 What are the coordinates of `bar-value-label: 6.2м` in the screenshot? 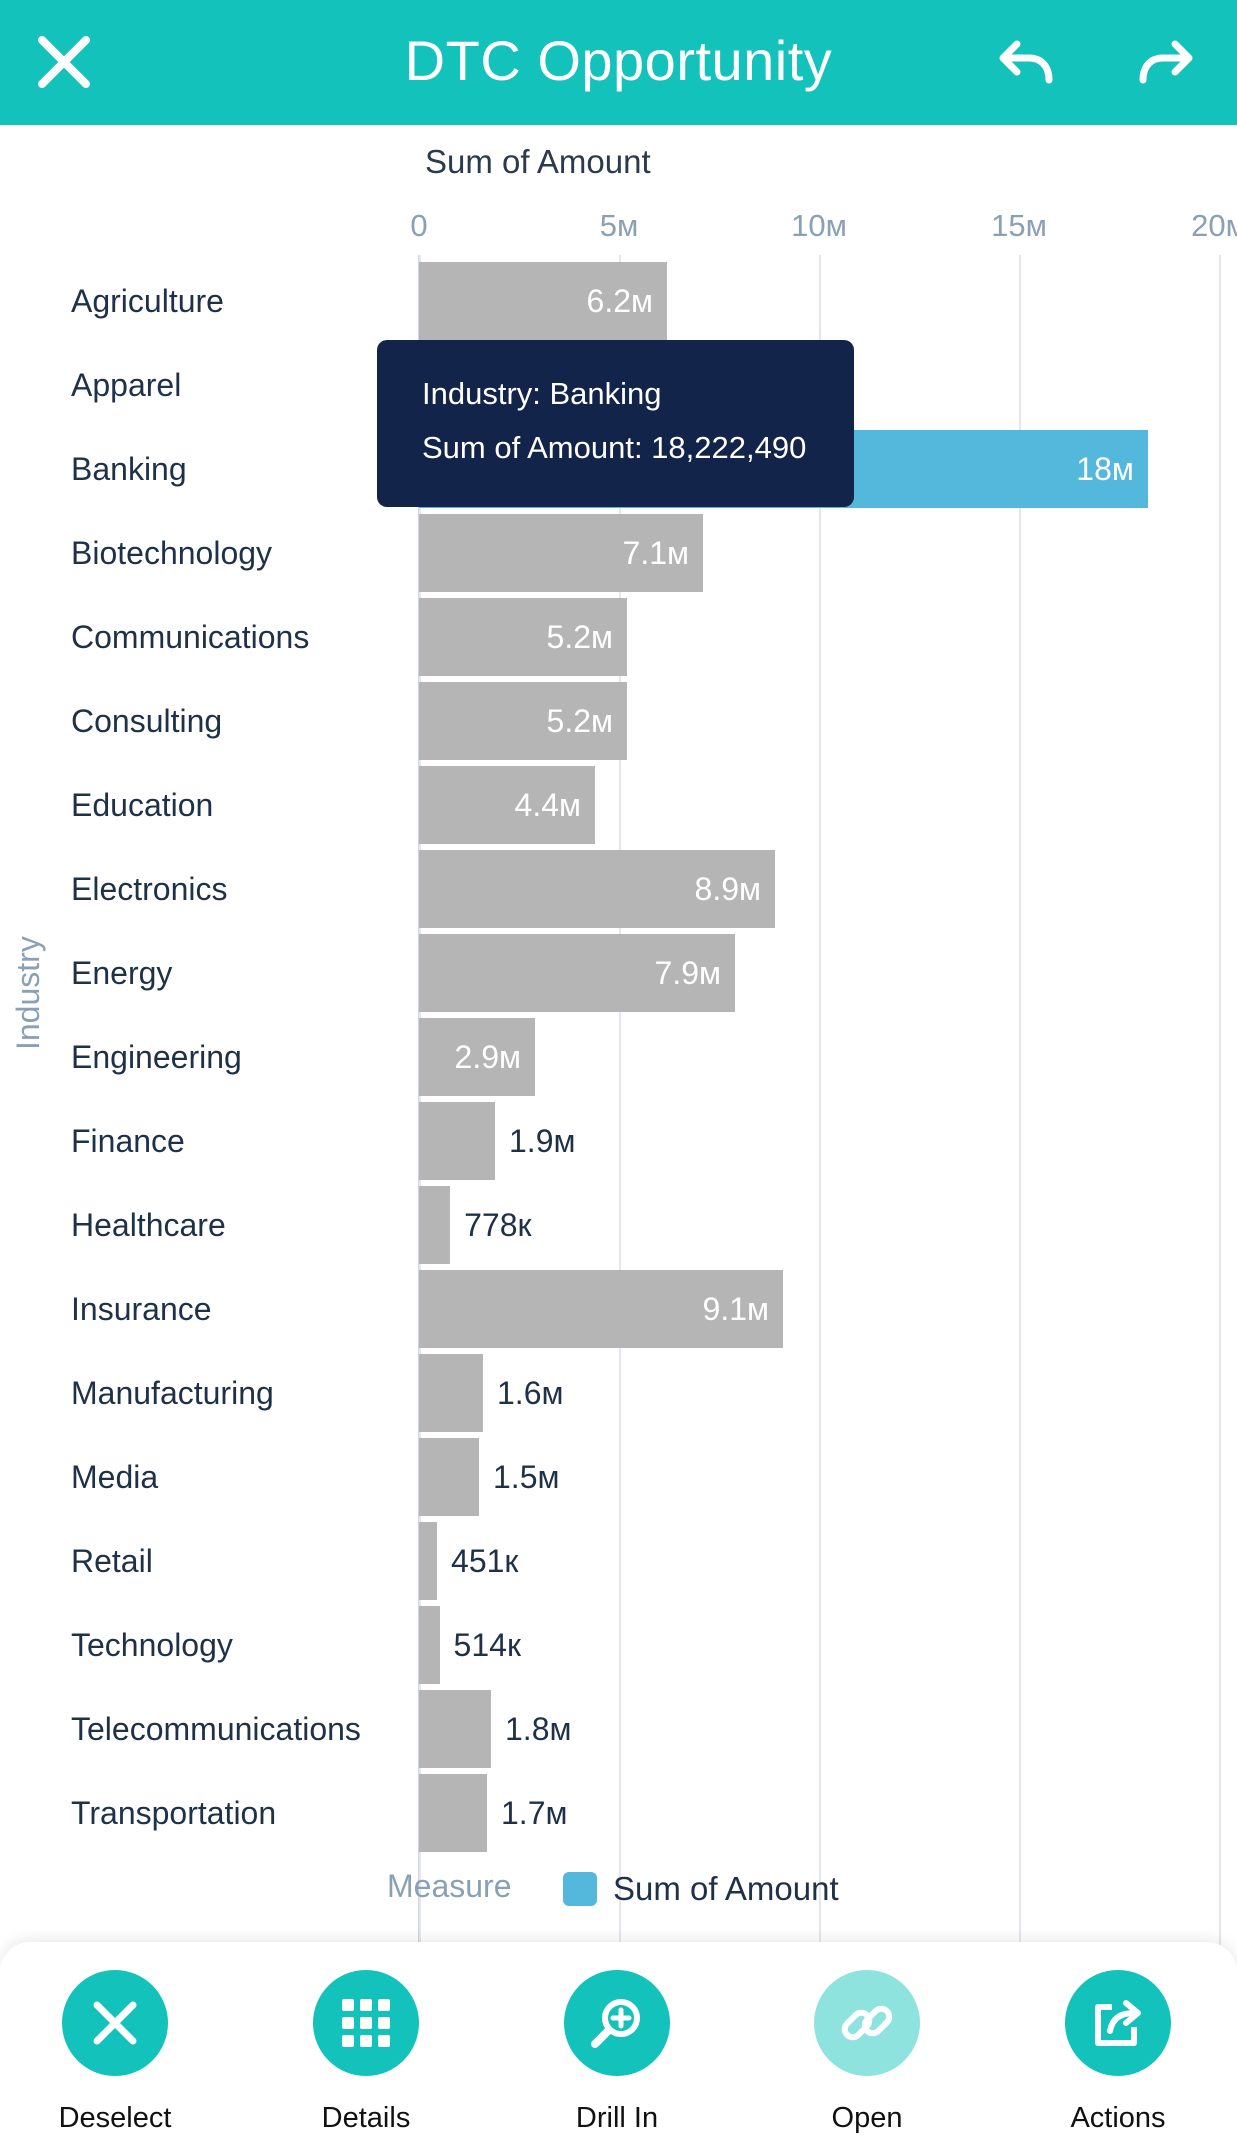 It's located at (619, 301).